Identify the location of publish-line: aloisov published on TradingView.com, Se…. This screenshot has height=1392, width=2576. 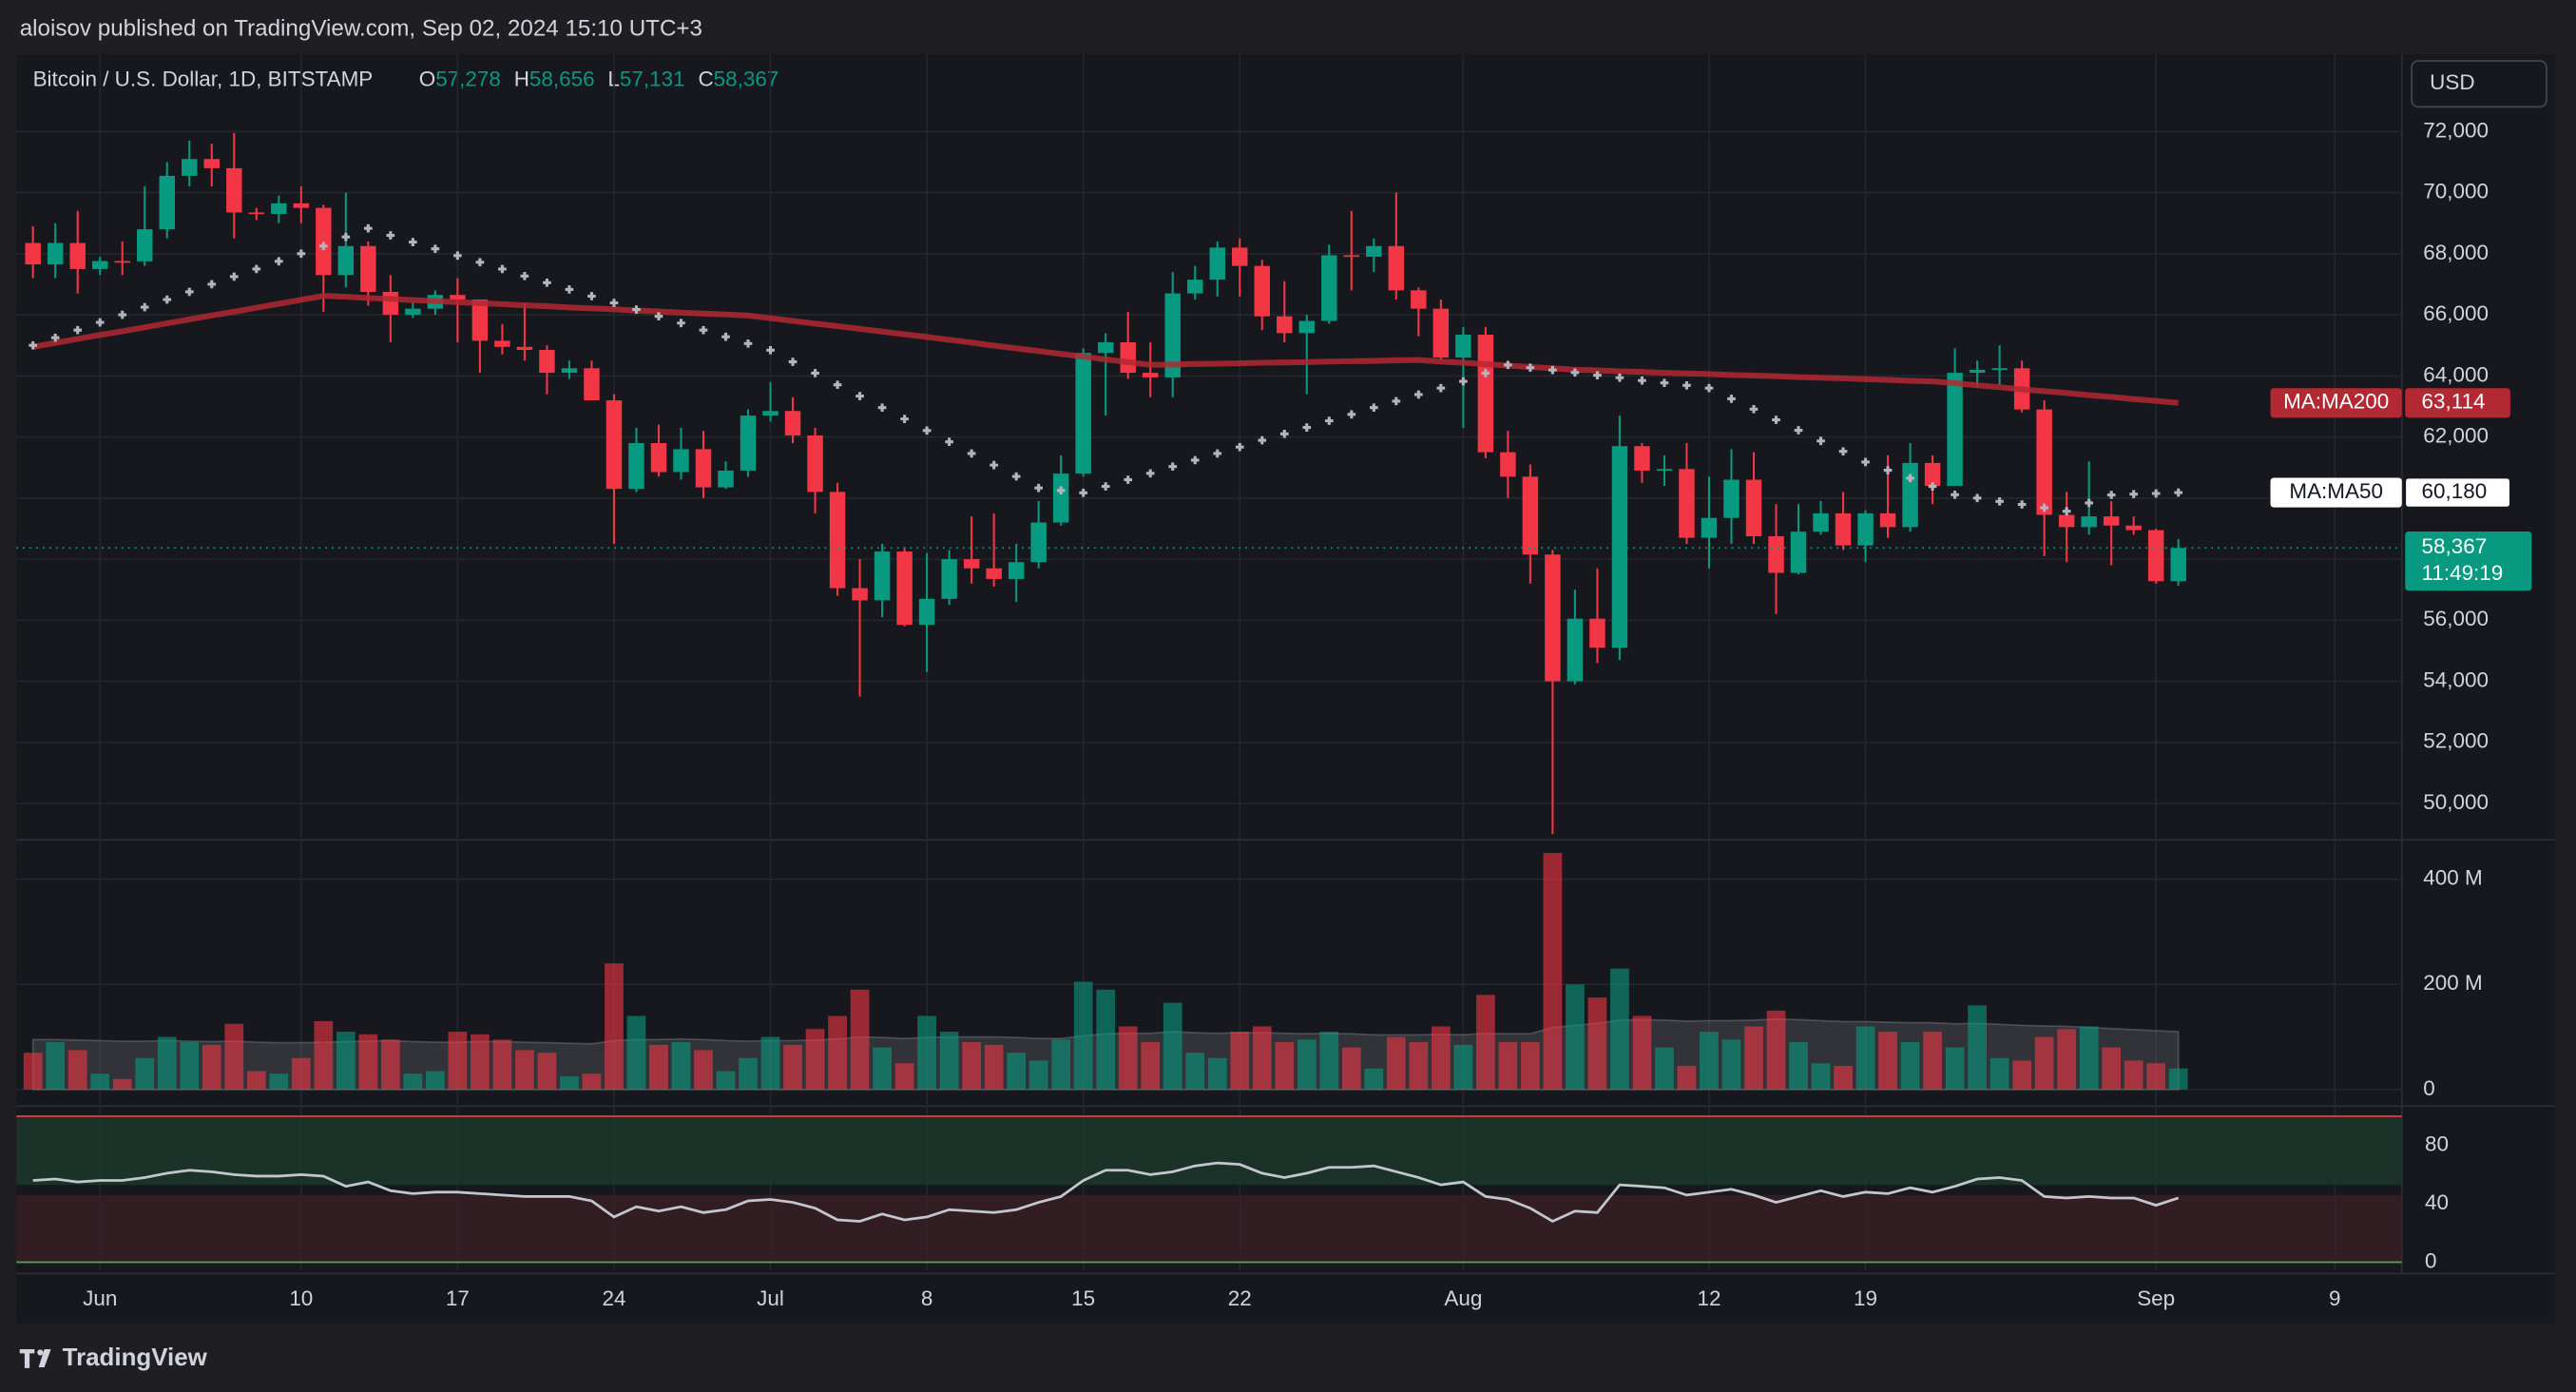
(361, 29).